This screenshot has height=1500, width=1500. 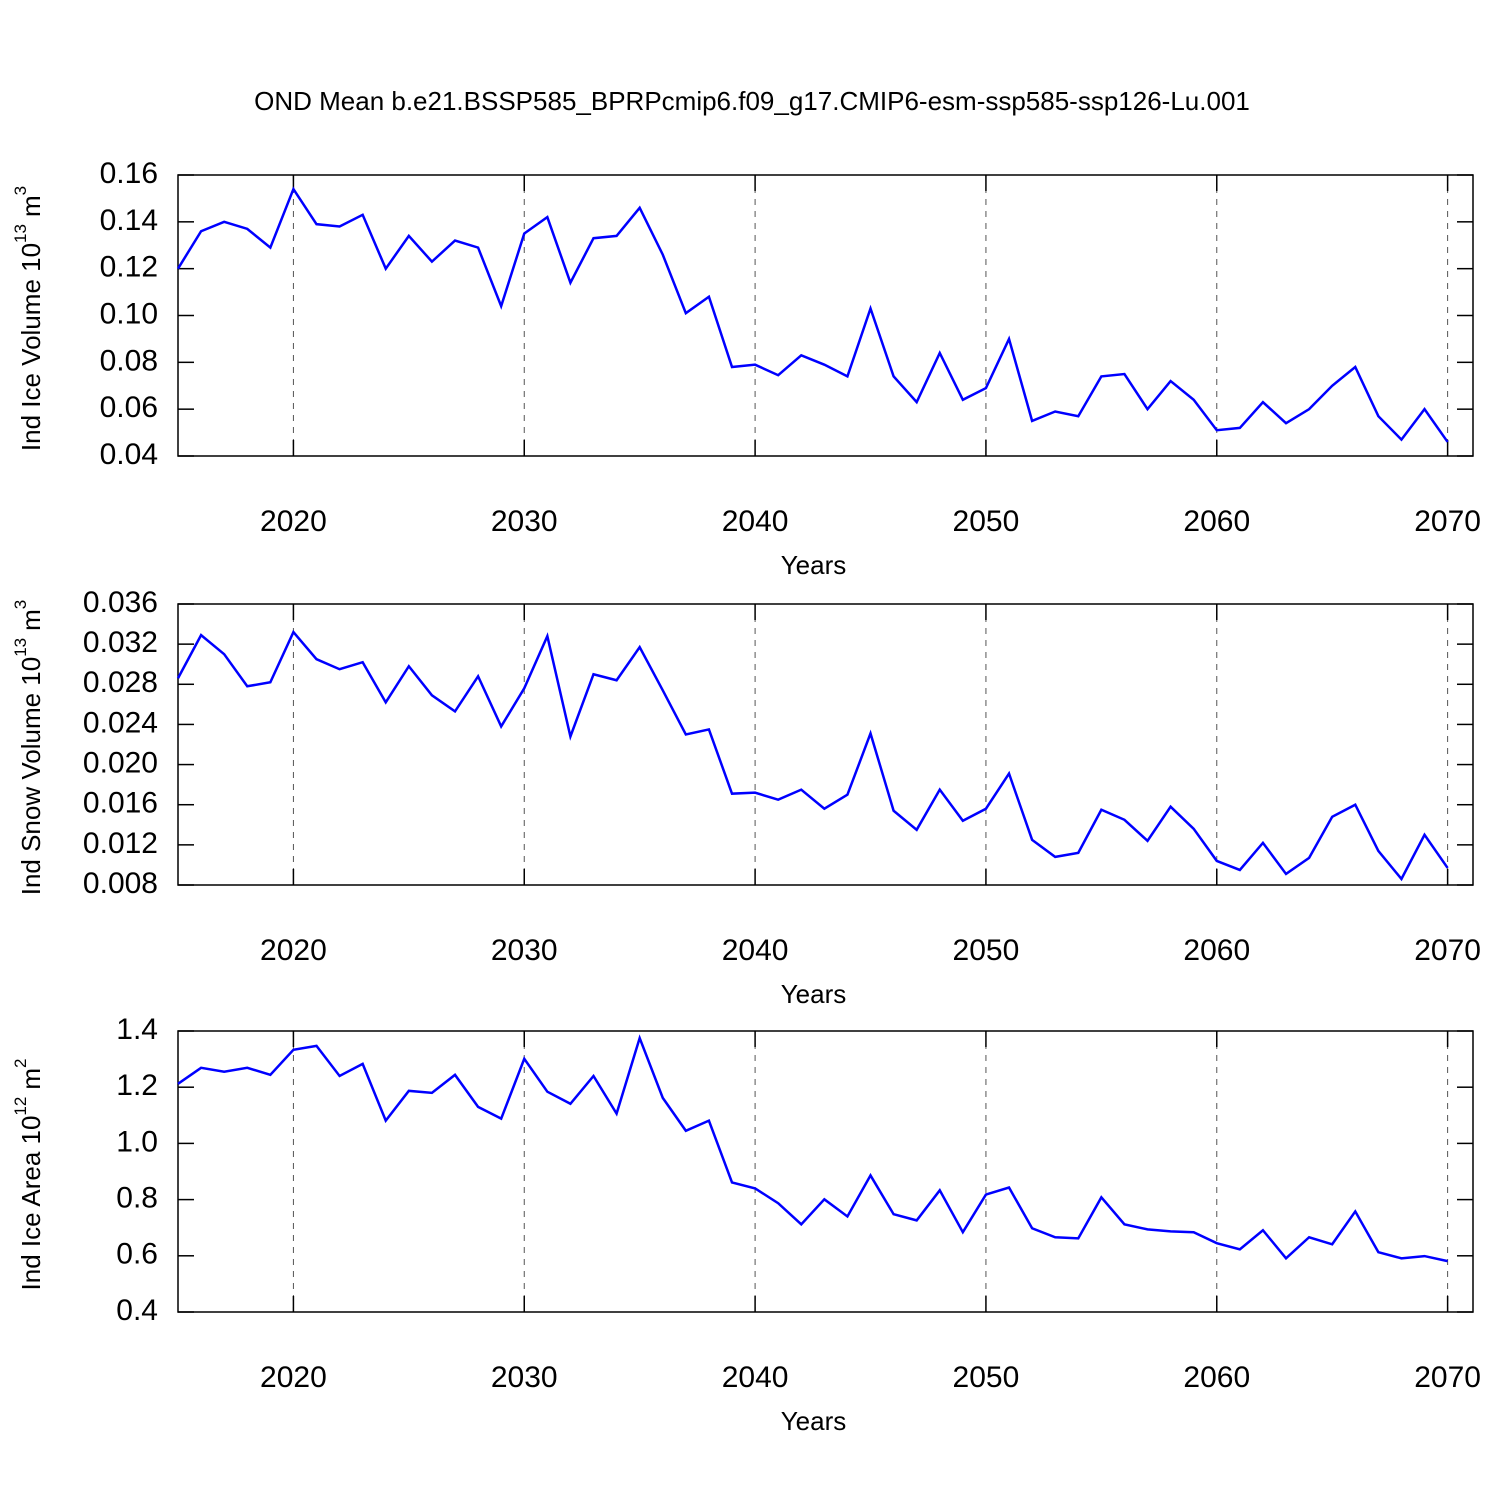 I want to click on y-tick-label: 0.06, so click(x=129, y=407).